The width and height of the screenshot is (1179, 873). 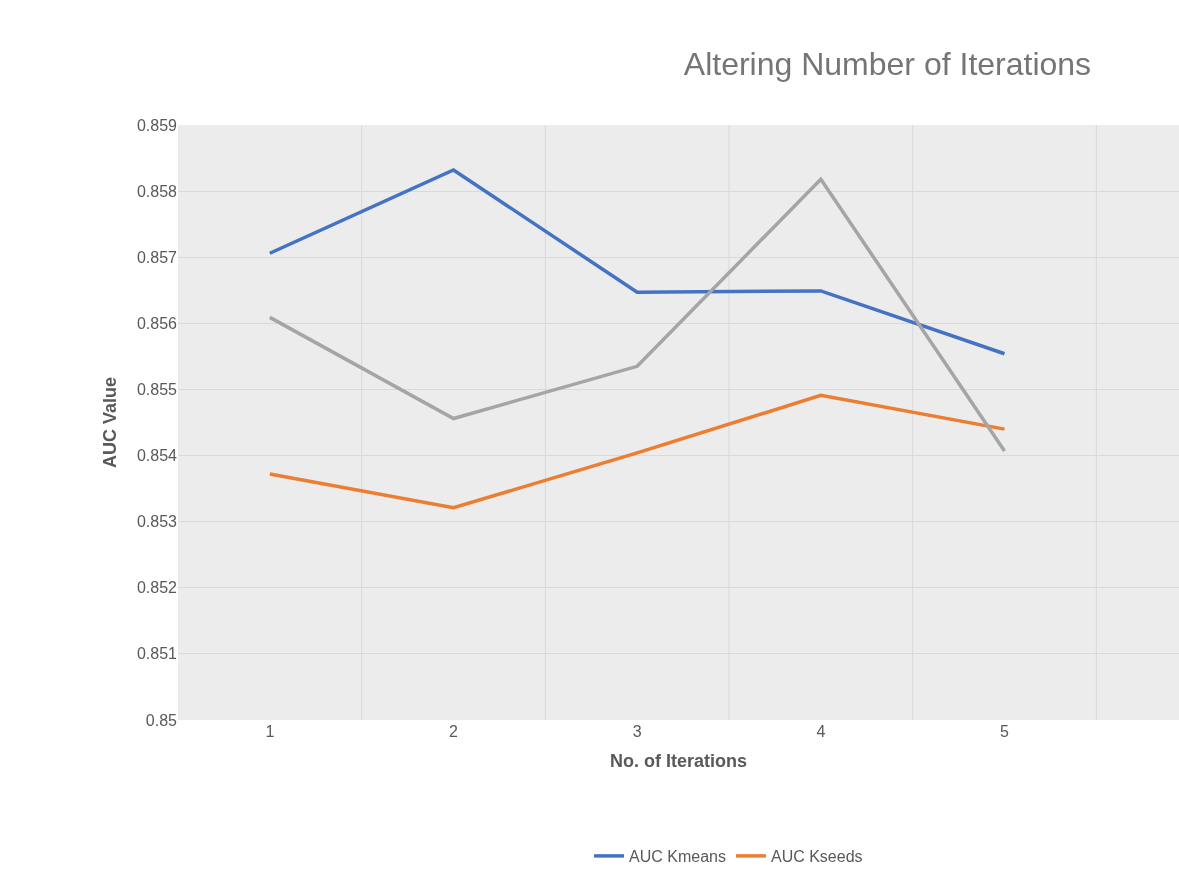 I want to click on y-tick-label: 0.853, so click(x=157, y=522).